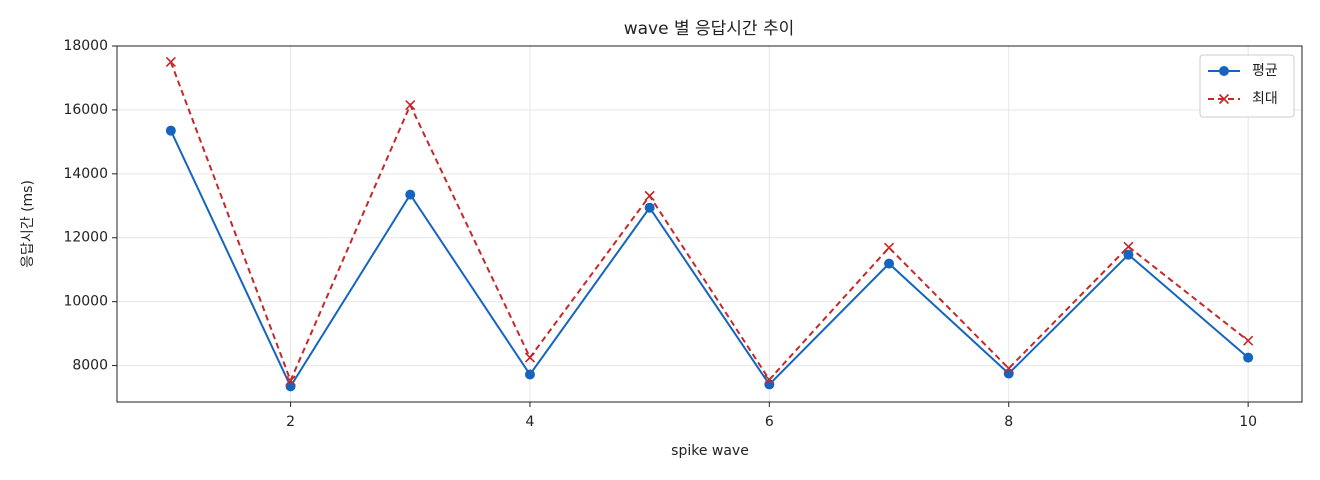  I want to click on y-tick-label: 14000, so click(85, 174).